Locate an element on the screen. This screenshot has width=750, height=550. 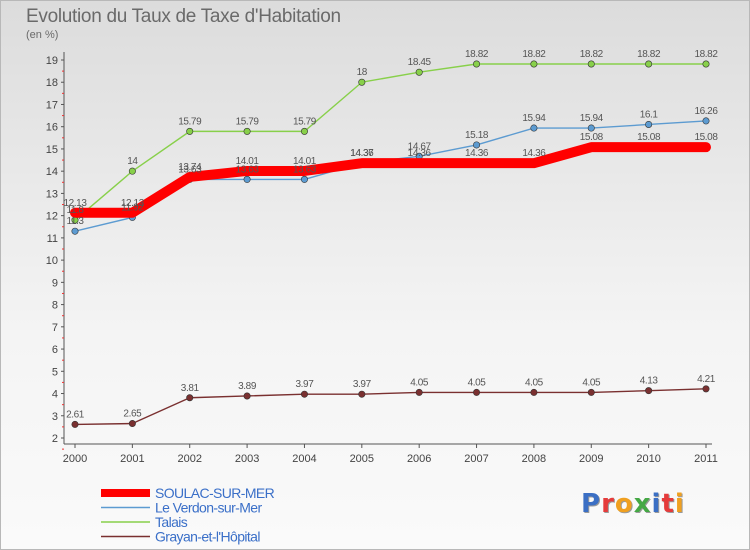
data-label: 2.65 is located at coordinates (132, 414).